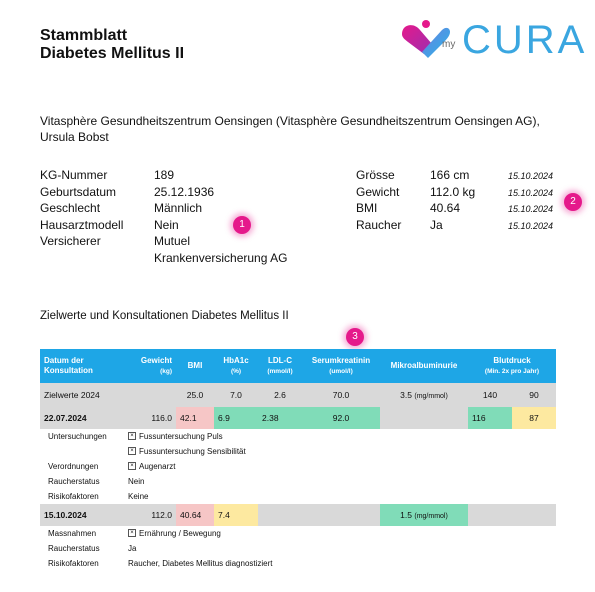 This screenshot has height=592, width=595. Describe the element at coordinates (195, 418) in the screenshot. I see `visit1-bmi: 42.1` at that location.